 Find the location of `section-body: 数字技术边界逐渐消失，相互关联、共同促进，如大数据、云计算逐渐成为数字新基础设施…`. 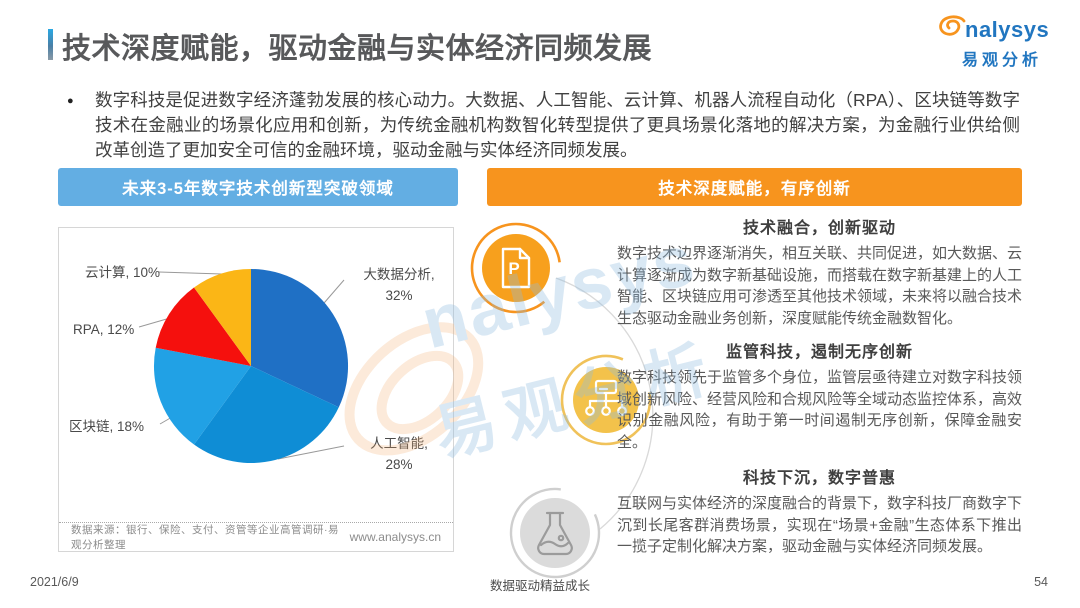

section-body: 数字技术边界逐渐消失，相互关联、共同促进，如大数据、云计算逐渐成为数字新基础设施… is located at coordinates (820, 286).